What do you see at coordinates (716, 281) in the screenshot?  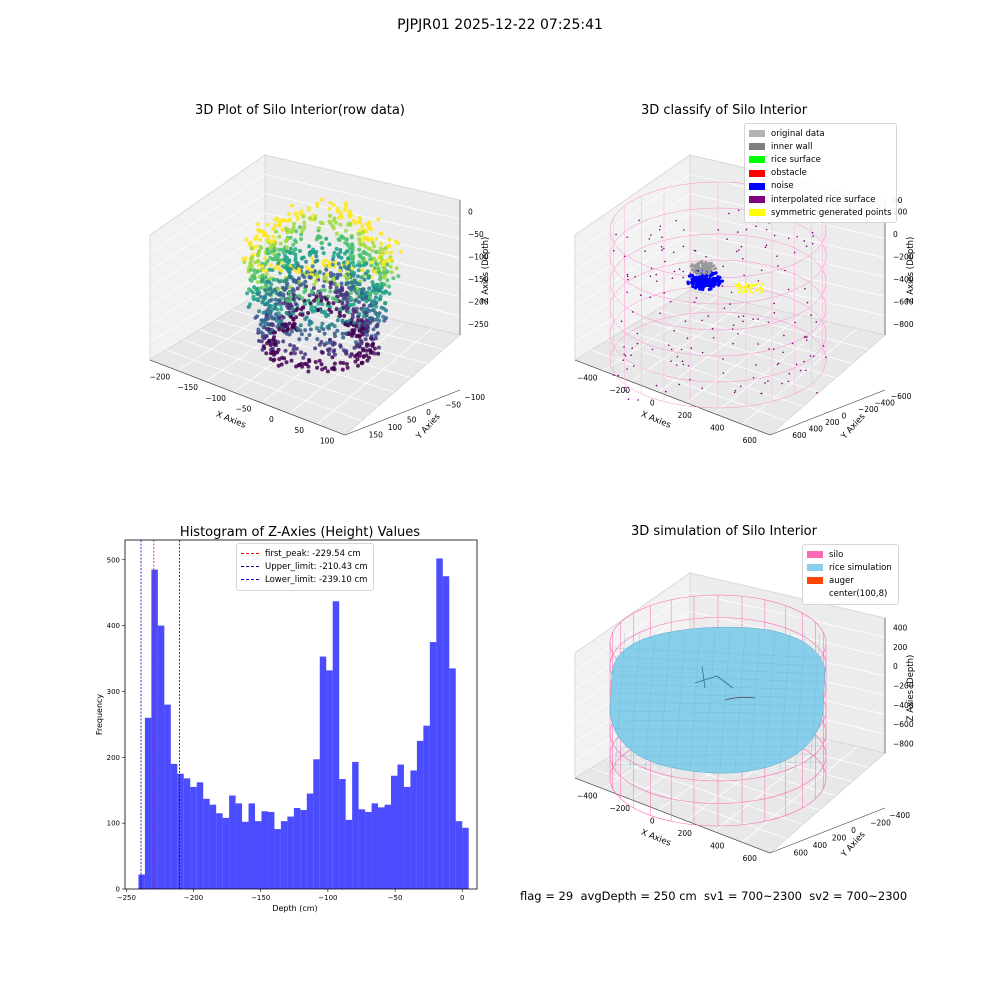 I see `noise-point` at bounding box center [716, 281].